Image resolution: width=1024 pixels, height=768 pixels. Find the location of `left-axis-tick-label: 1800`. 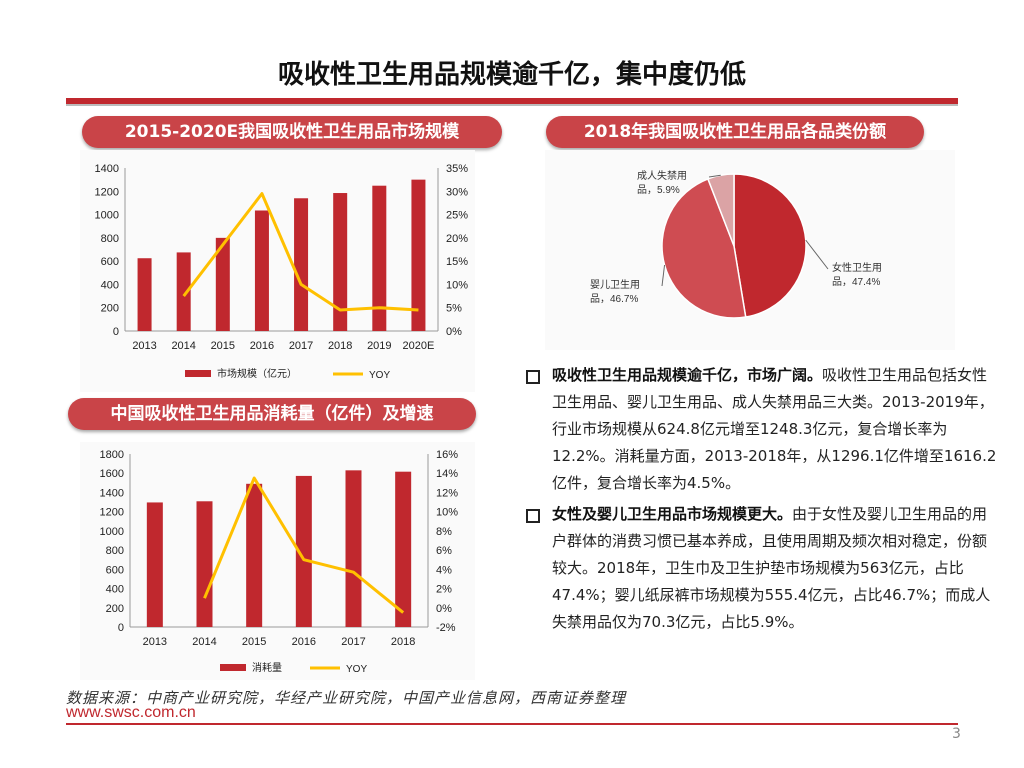

left-axis-tick-label: 1800 is located at coordinates (112, 455).